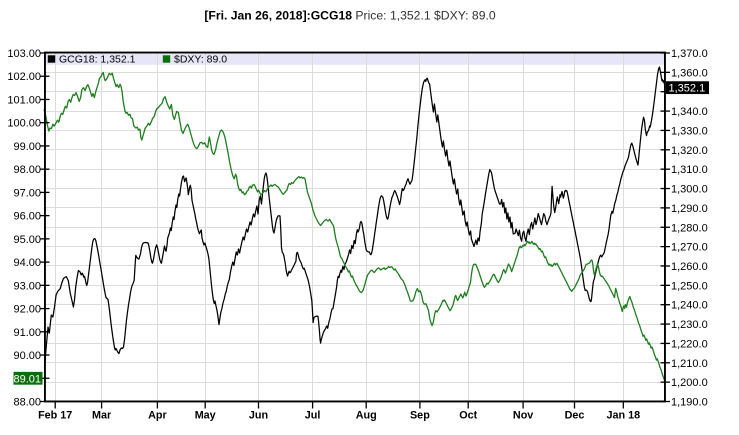 This screenshot has width=739, height=435. What do you see at coordinates (689, 170) in the screenshot?
I see `svg-text: 1,310.0` at bounding box center [689, 170].